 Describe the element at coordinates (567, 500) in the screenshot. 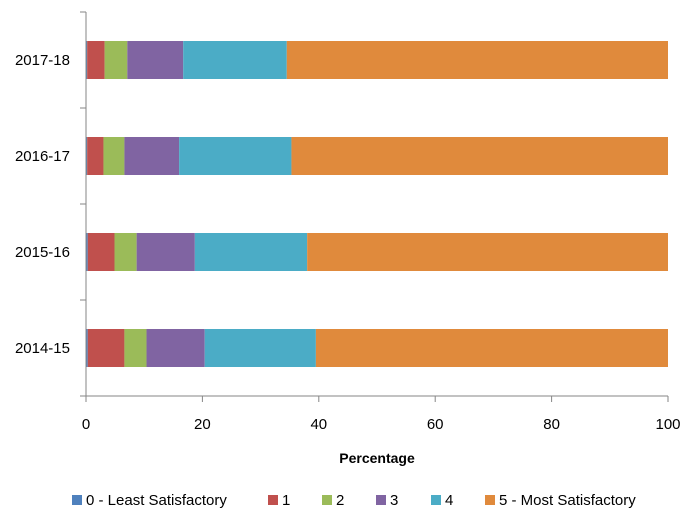

I see `legend-label-5: 5 - Most Satisfactory` at that location.